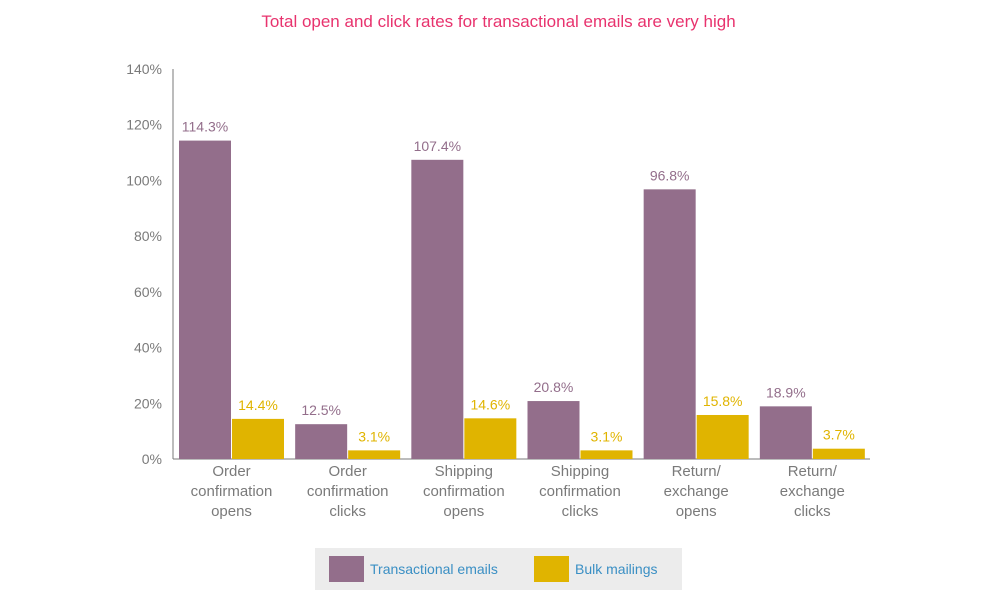 The width and height of the screenshot is (997, 602). What do you see at coordinates (148, 403) in the screenshot?
I see `y-tick-label: 20%` at bounding box center [148, 403].